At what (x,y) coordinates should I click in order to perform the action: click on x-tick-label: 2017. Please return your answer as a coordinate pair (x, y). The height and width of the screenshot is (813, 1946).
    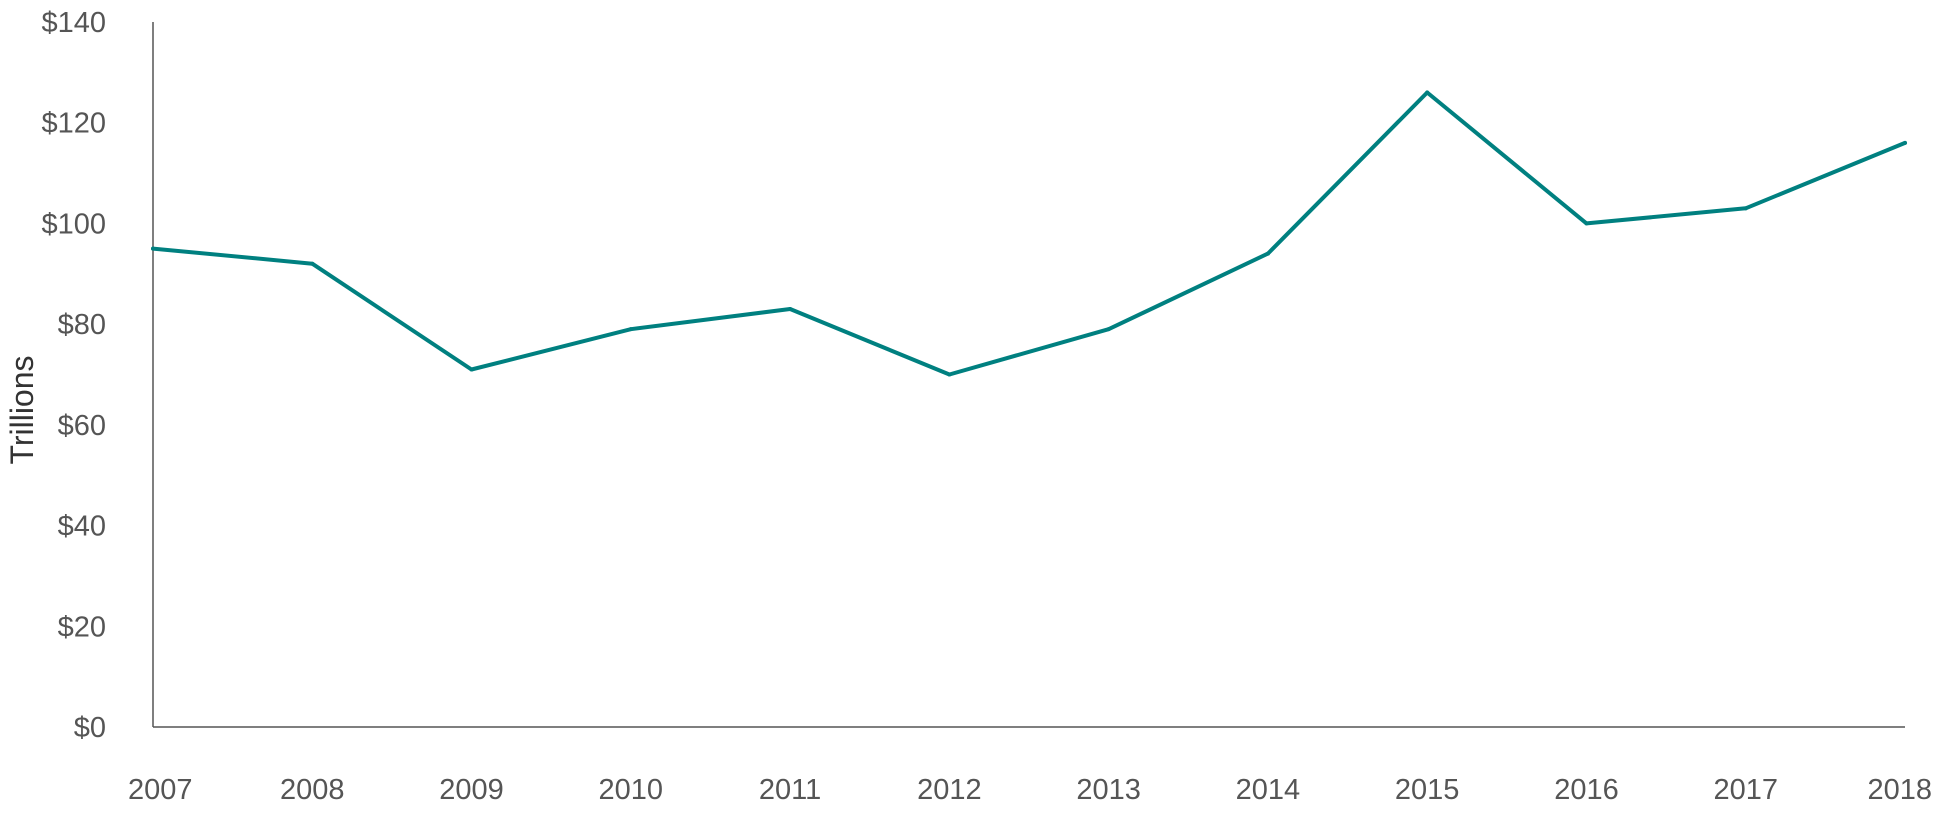
    Looking at the image, I should click on (1745, 790).